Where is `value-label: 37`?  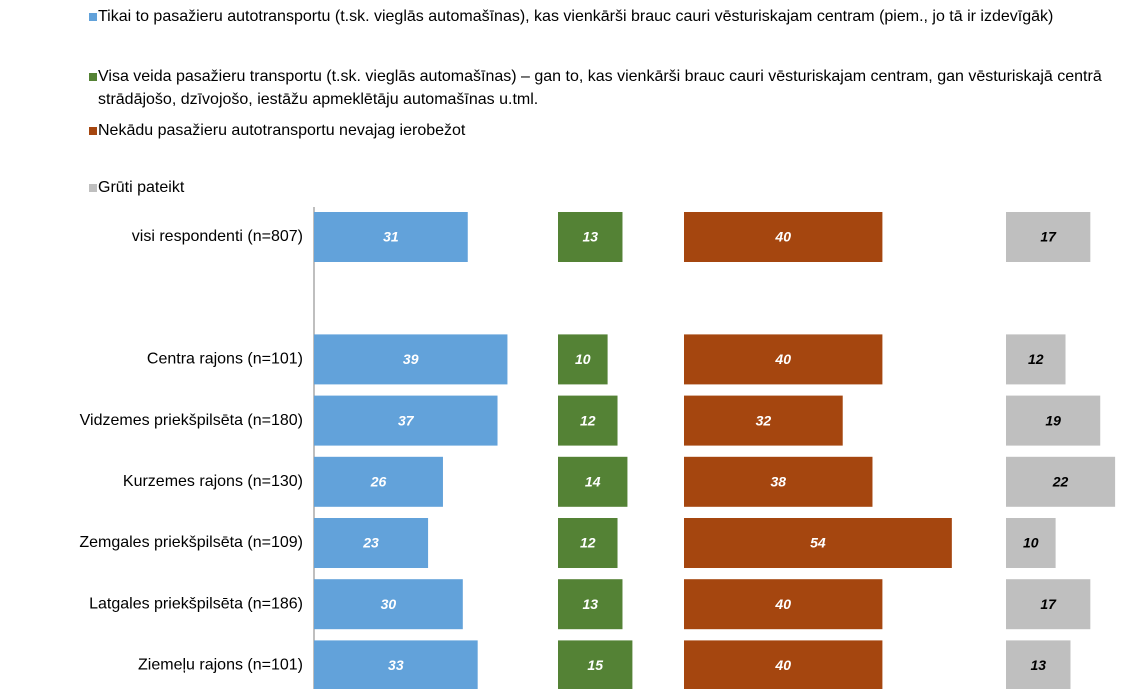 value-label: 37 is located at coordinates (406, 420).